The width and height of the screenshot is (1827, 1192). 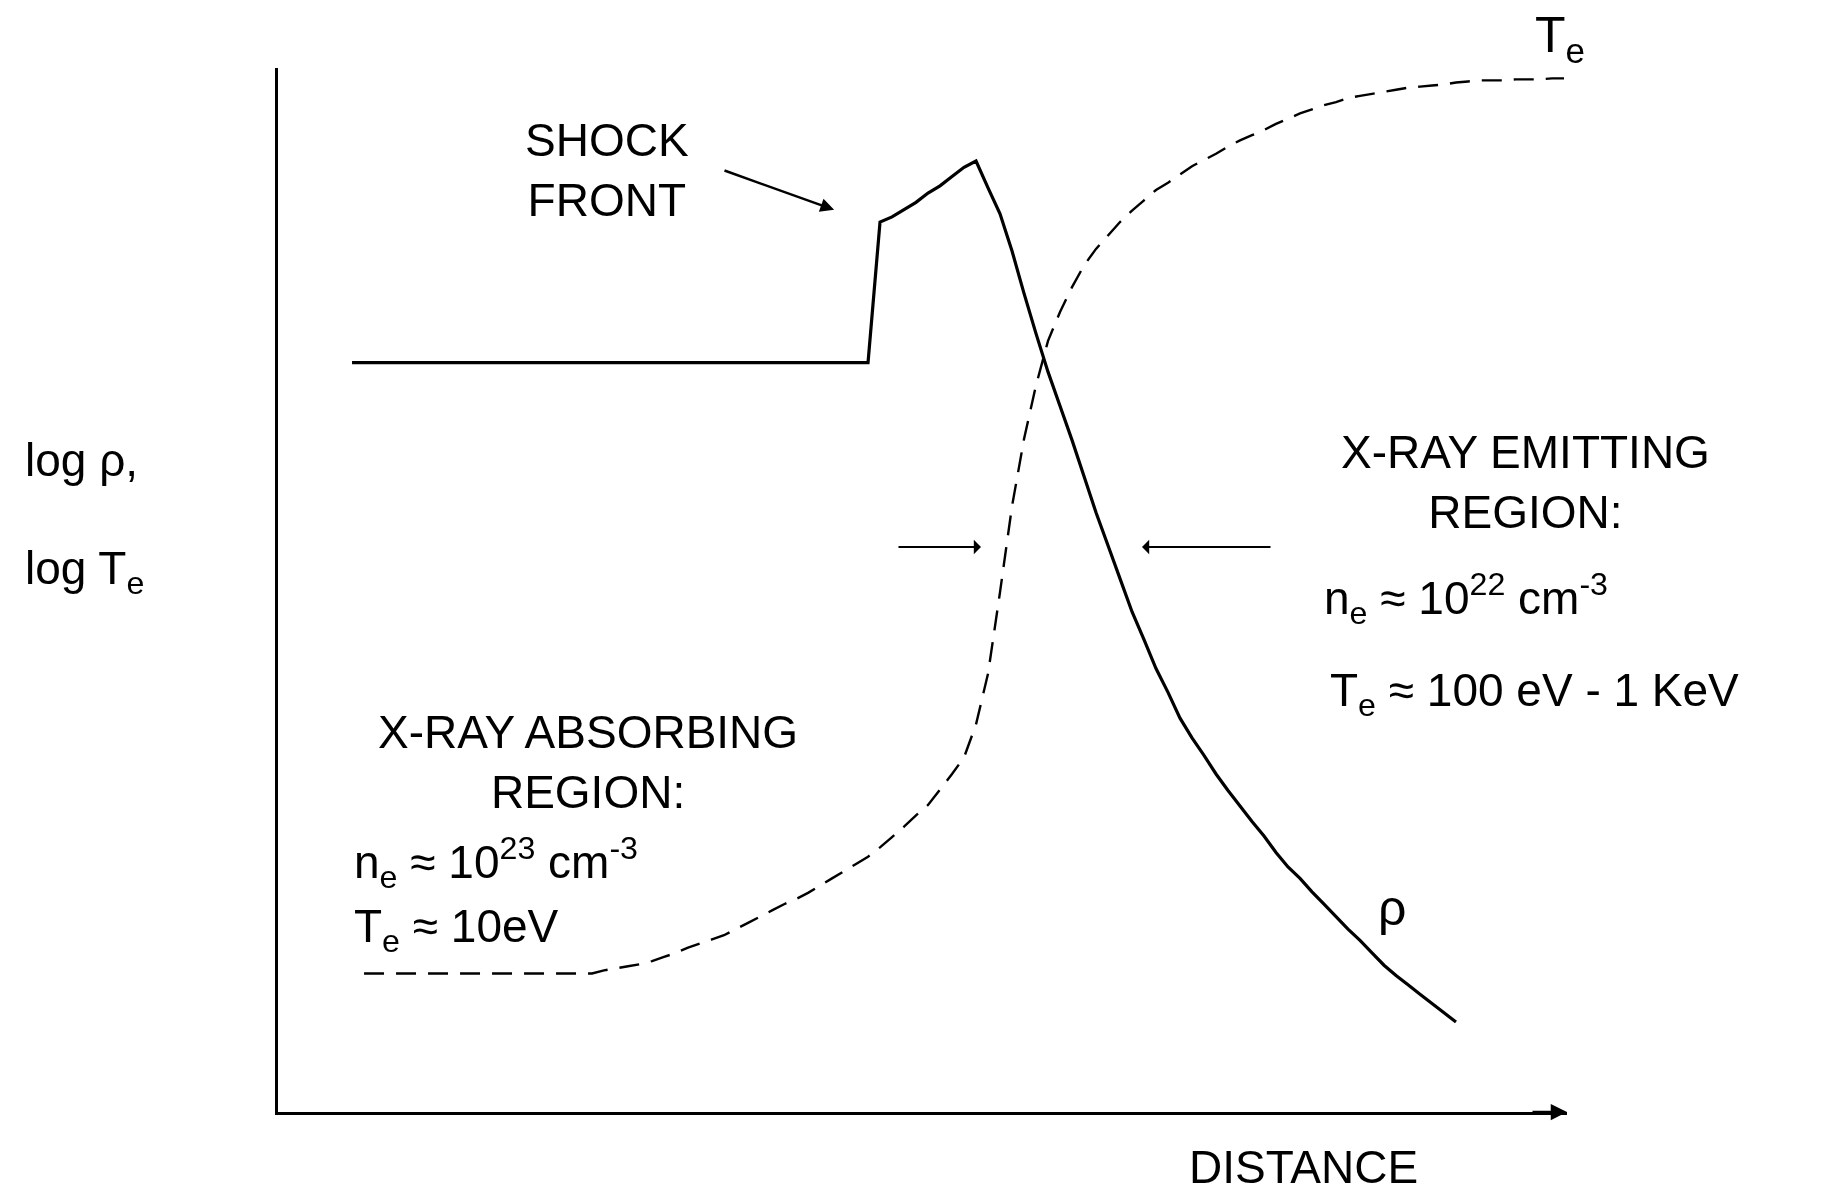 What do you see at coordinates (1560, 38) in the screenshot?
I see `series-label: T$_{e}$` at bounding box center [1560, 38].